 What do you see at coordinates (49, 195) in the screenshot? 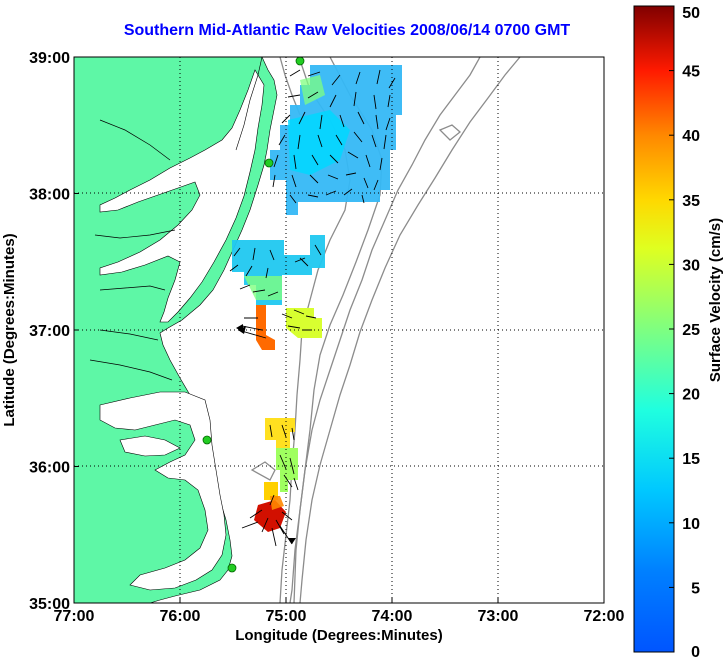
I see `y-tick-label: 38:00` at bounding box center [49, 195].